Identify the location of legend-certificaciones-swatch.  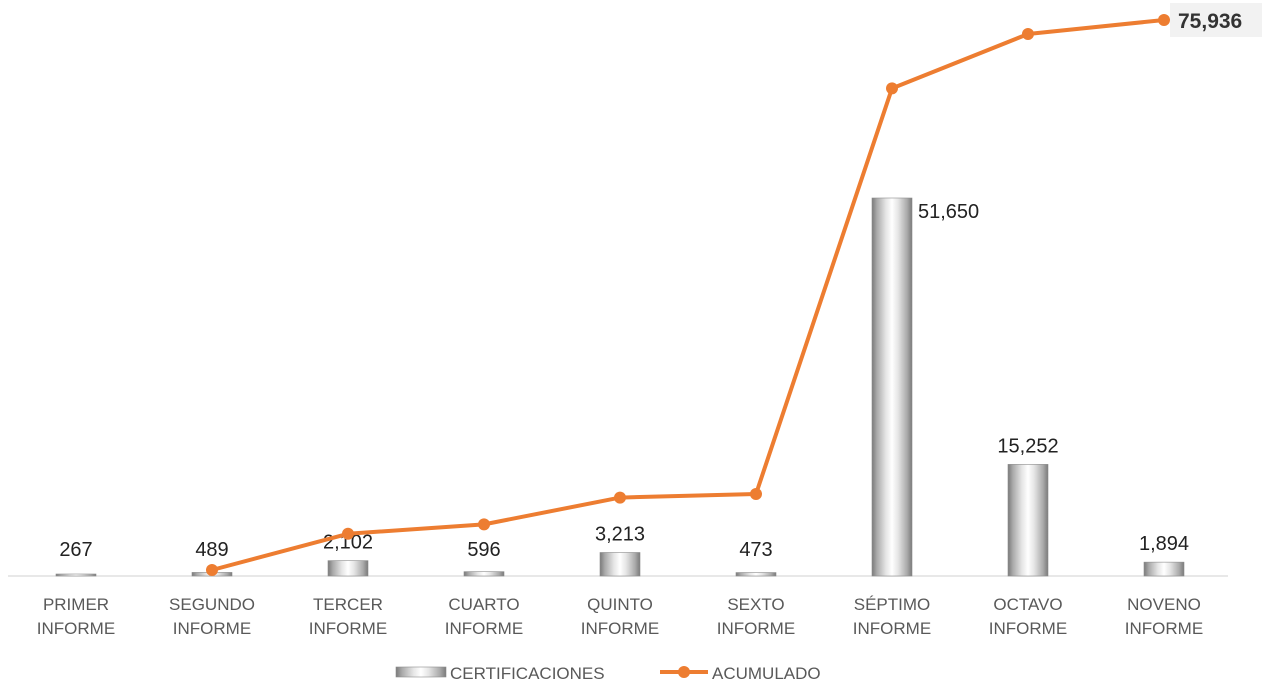
(421, 672).